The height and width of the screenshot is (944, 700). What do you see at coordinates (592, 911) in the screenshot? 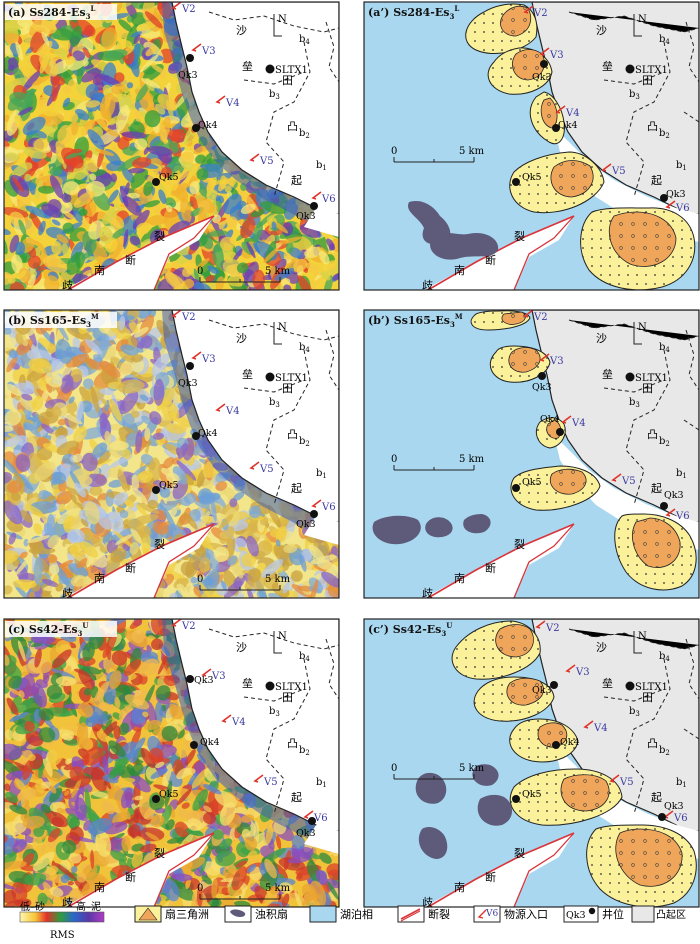
I see `legend-well-marker` at bounding box center [592, 911].